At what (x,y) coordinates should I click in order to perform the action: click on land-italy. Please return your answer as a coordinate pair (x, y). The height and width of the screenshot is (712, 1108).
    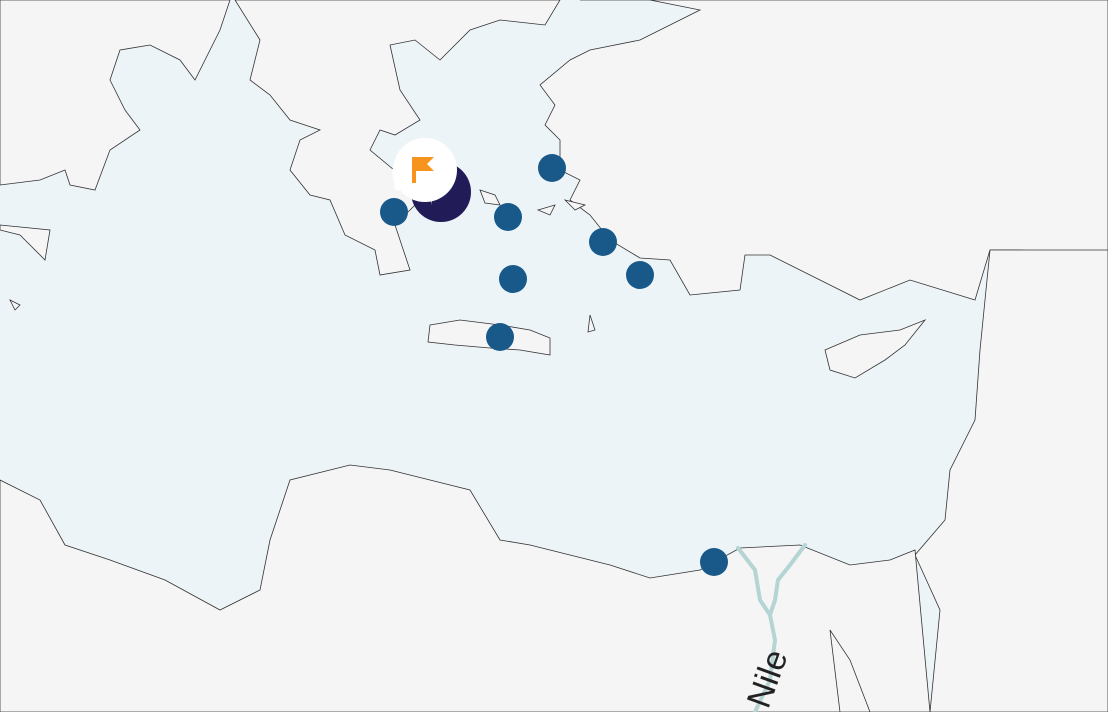
    Looking at the image, I should click on (115, 95).